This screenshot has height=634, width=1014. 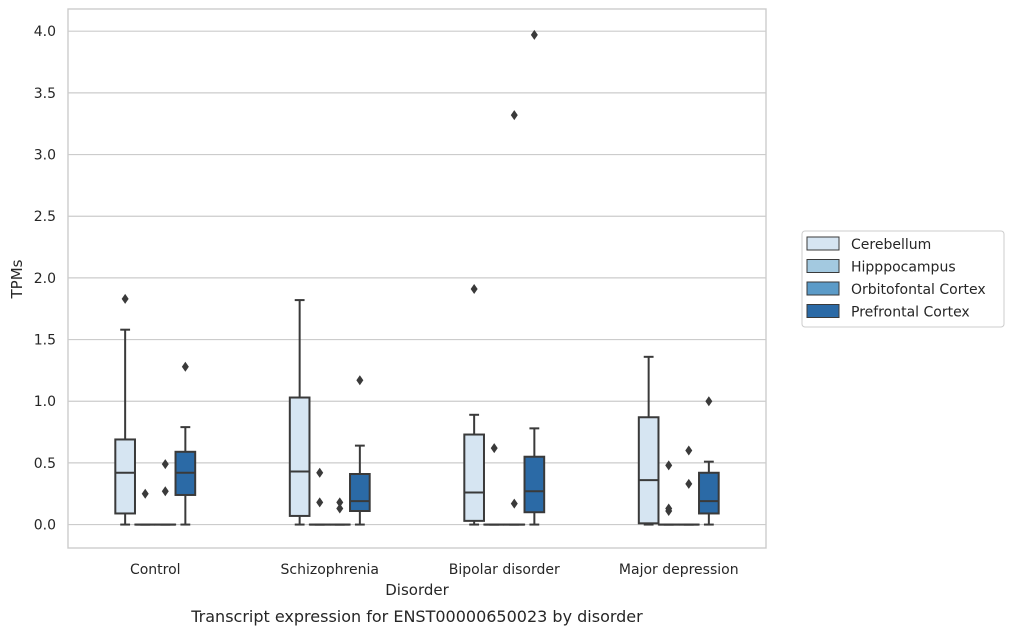 What do you see at coordinates (45, 464) in the screenshot?
I see `y-tick-label: 0.5` at bounding box center [45, 464].